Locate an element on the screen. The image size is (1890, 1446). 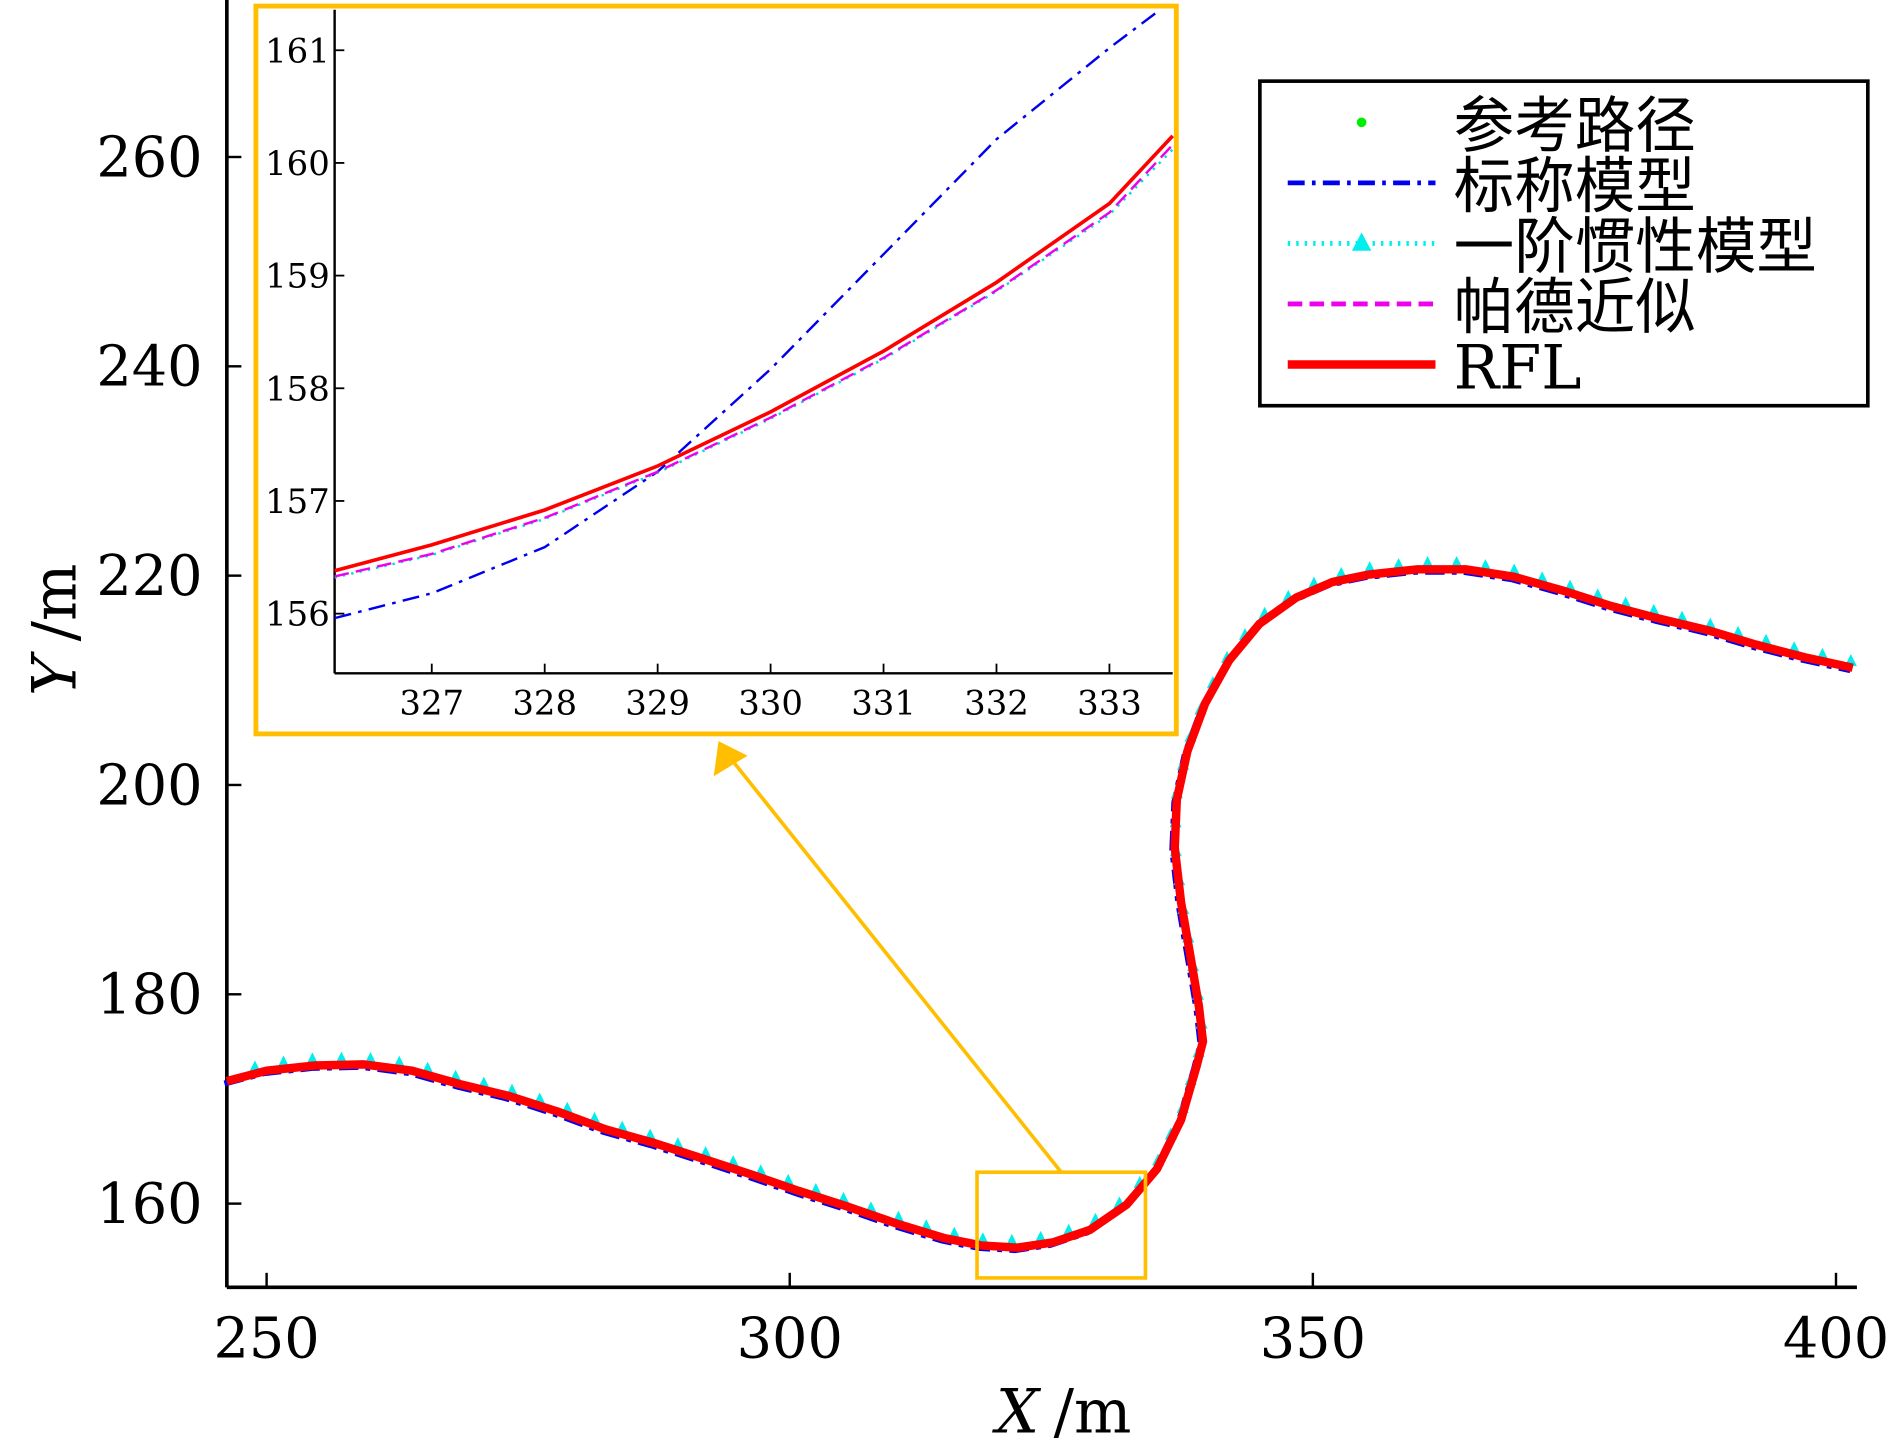
legend-item: 一阶惯性模型 is located at coordinates (1552, 248).